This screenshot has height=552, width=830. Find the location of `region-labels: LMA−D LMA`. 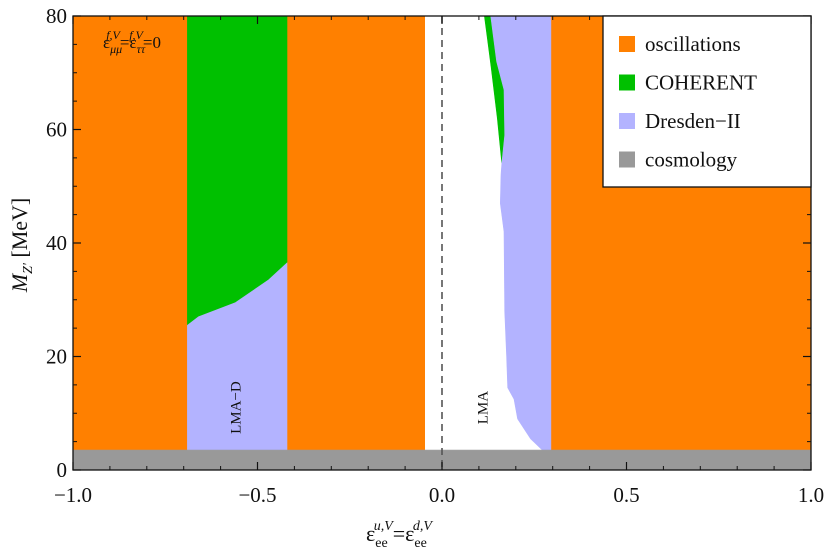

region-labels: LMA−D LMA is located at coordinates (359, 407).